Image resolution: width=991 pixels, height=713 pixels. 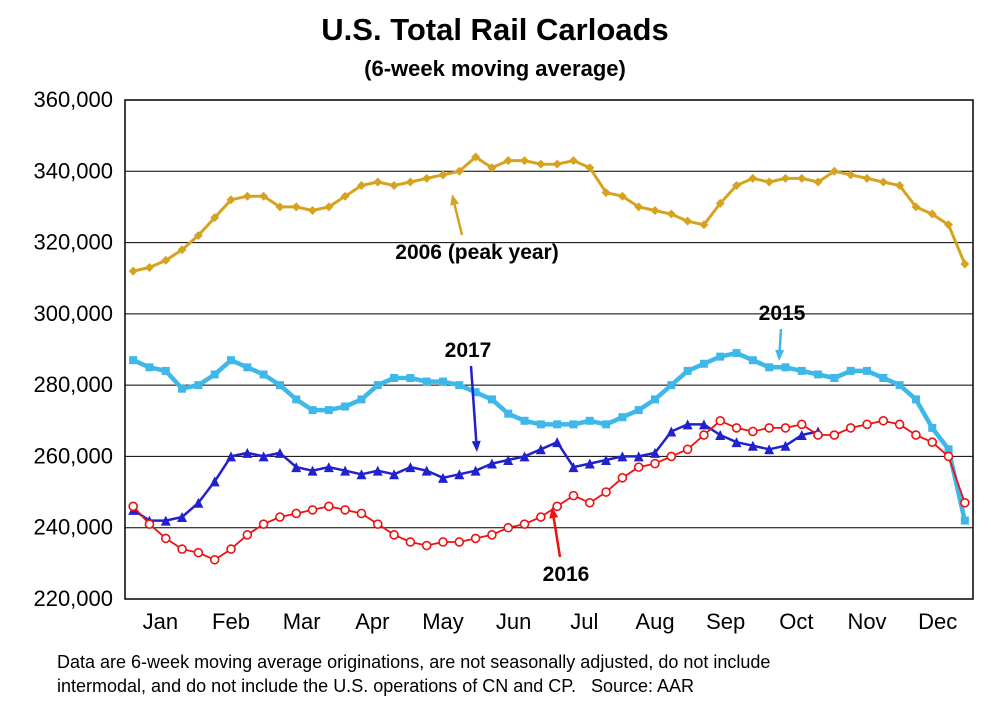 I want to click on y-axis-label: 240,000, so click(x=73, y=527).